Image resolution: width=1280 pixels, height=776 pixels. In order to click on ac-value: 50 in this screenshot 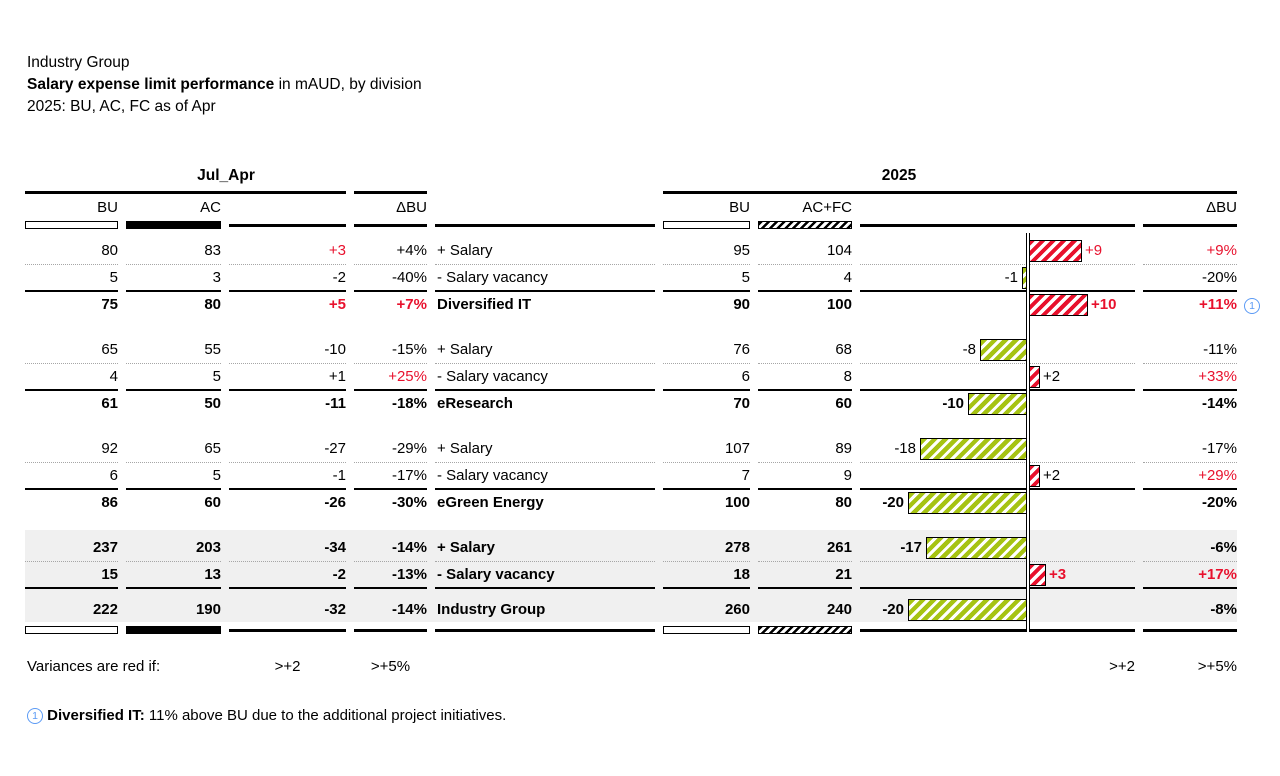, I will do `click(212, 403)`.